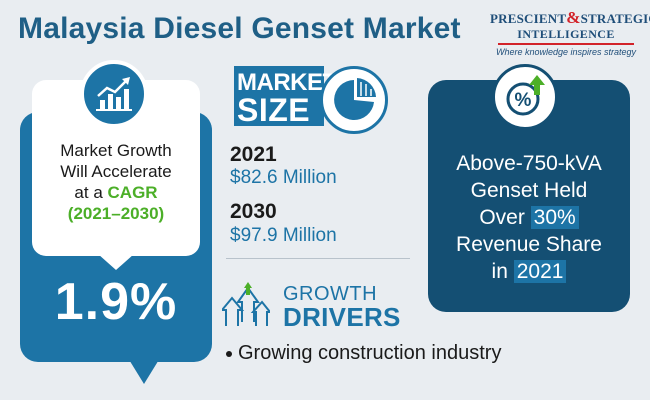 This screenshot has height=400, width=650. I want to click on cagr-label: CAGR, so click(132, 192).